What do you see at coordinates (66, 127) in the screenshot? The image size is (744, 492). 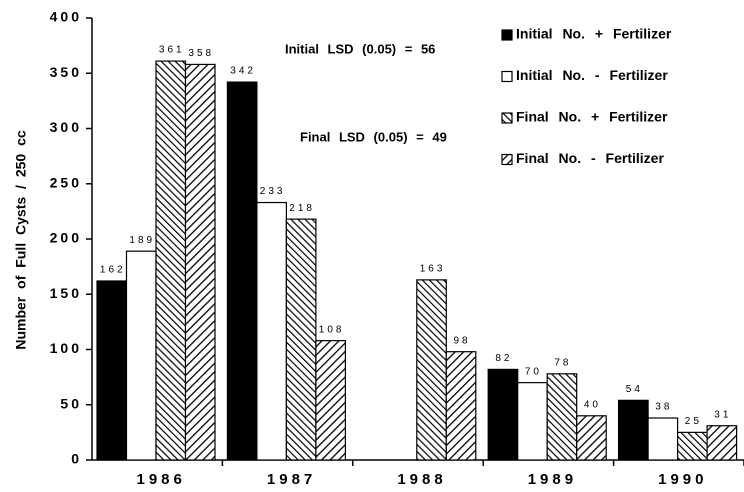 I see `y-tick-label: 300` at bounding box center [66, 127].